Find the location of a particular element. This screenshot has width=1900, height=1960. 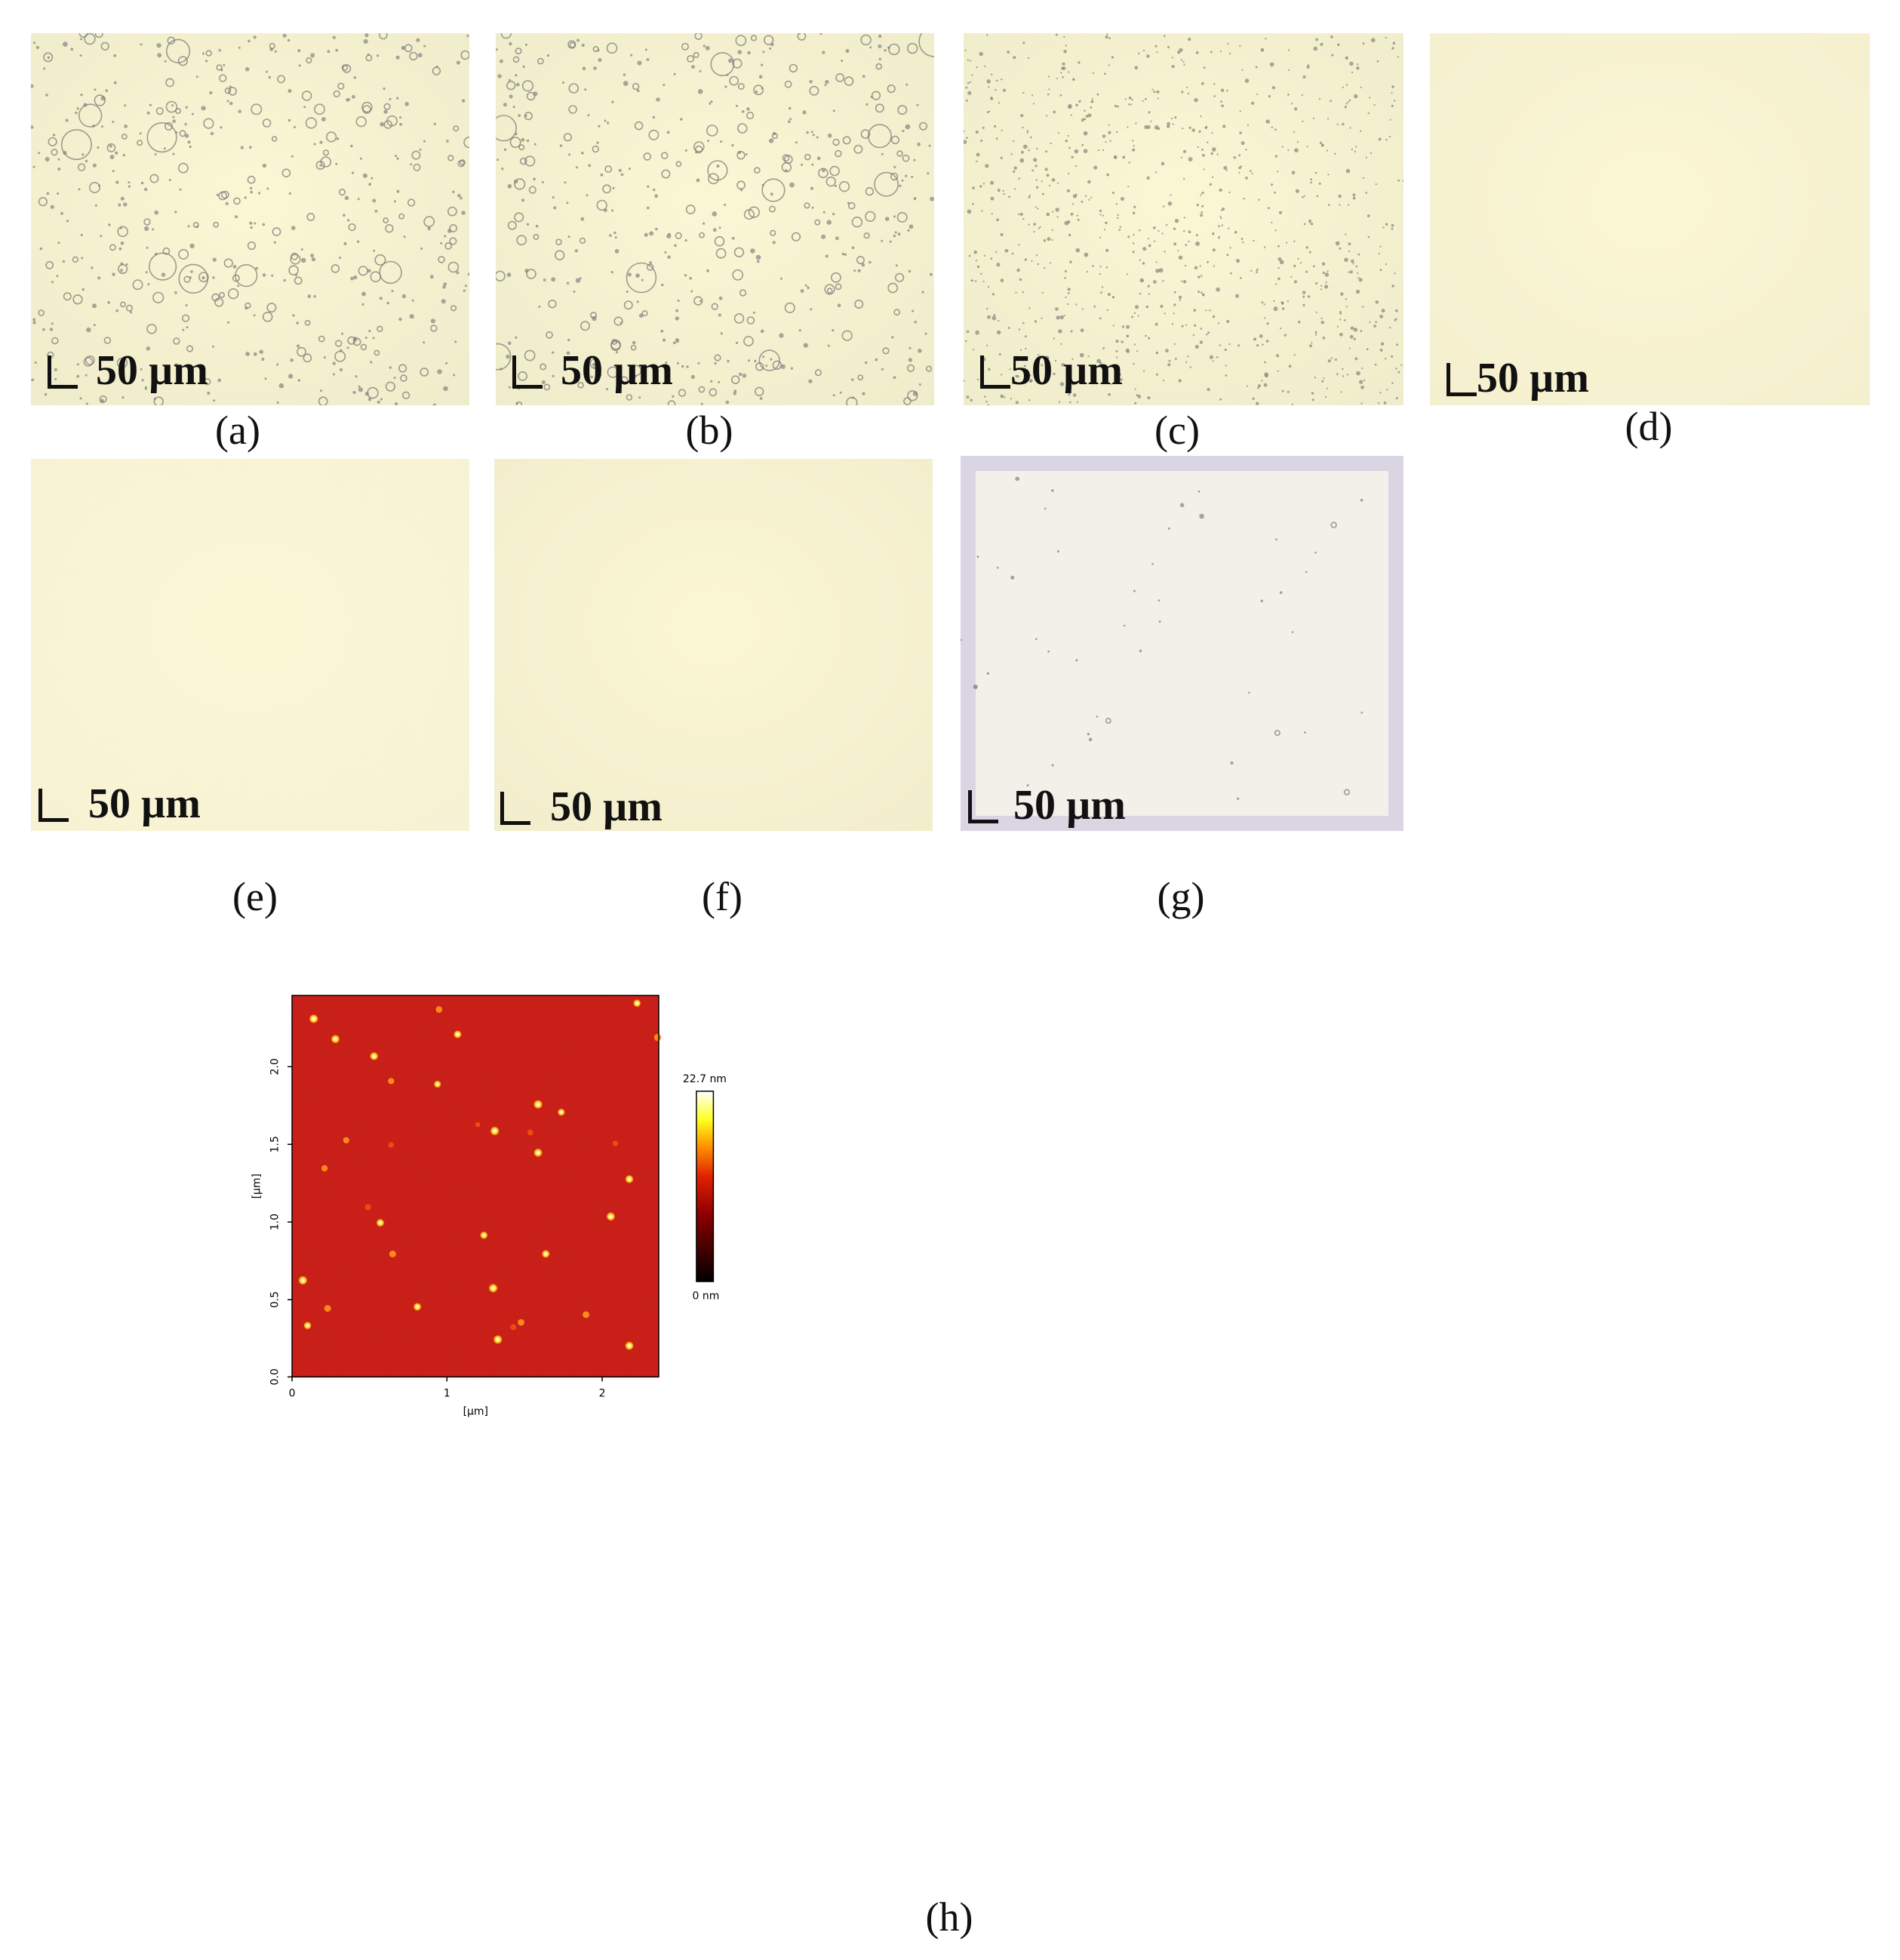

afm-frame is located at coordinates (475, 1186).